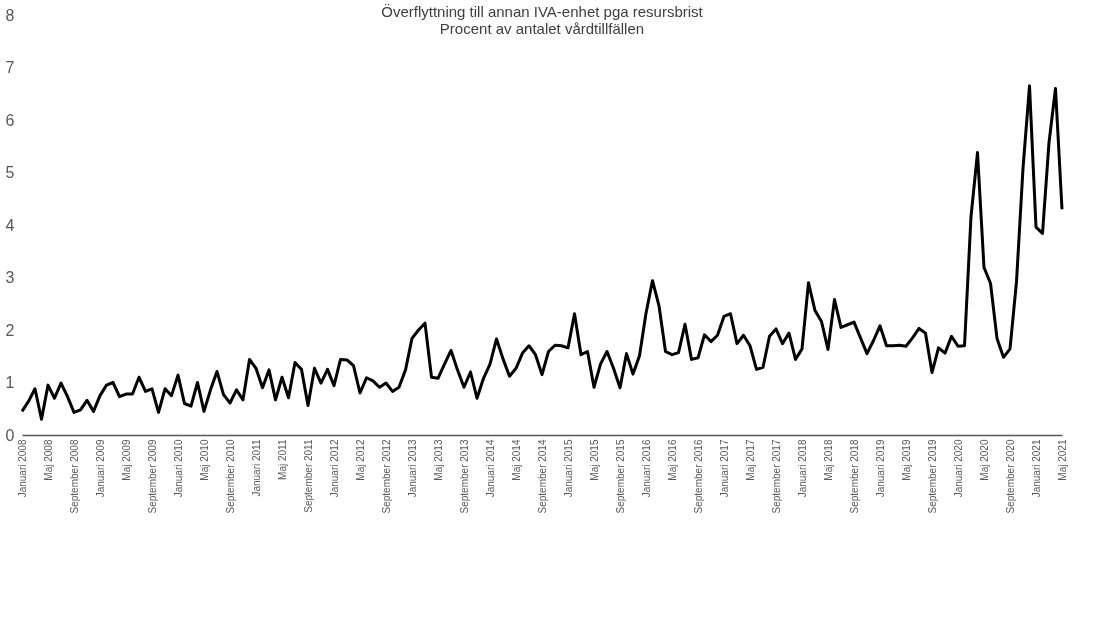 Image resolution: width=1114 pixels, height=617 pixels. Describe the element at coordinates (360, 460) in the screenshot. I see `x-tick-label: Maj 2012` at that location.